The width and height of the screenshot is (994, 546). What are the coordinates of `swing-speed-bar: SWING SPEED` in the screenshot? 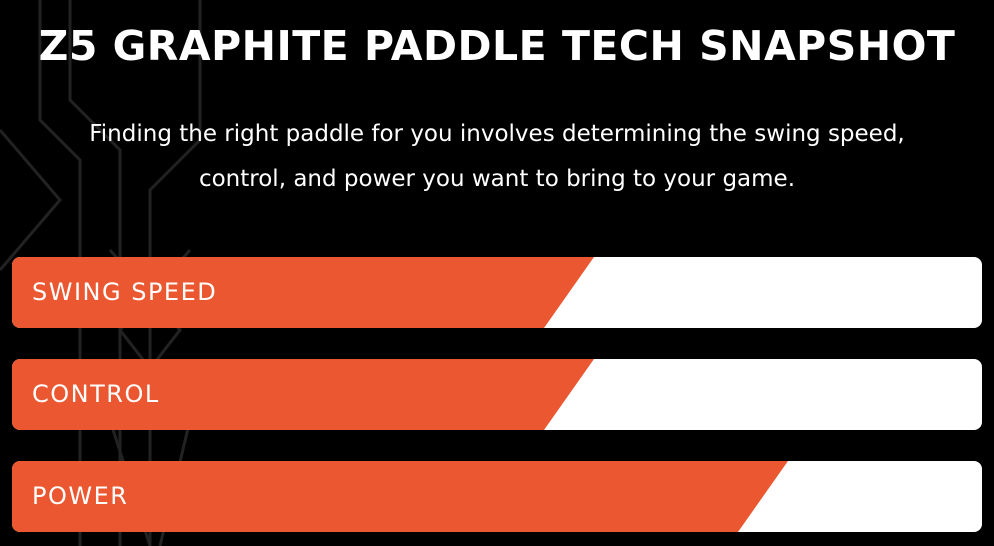 It's located at (497, 292).